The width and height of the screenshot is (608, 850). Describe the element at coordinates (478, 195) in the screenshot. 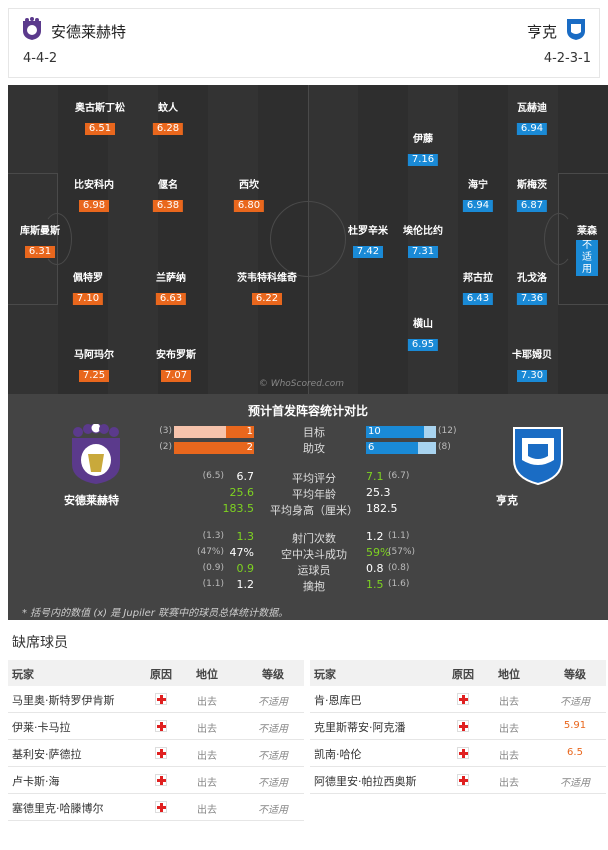

I see `player-away-dm1: 海宁 6.94` at that location.